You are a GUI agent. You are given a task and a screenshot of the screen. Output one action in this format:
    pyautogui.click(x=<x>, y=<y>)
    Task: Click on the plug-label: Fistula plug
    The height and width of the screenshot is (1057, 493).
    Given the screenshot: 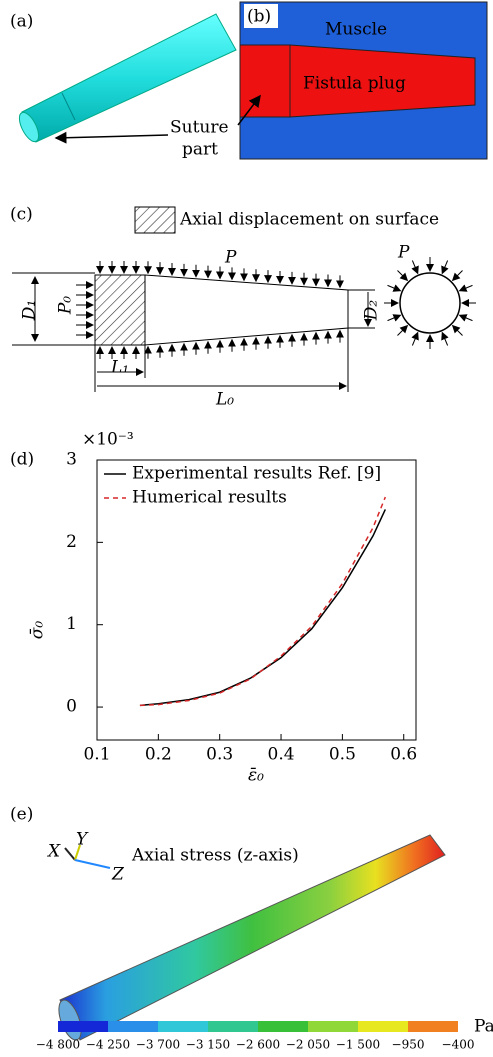 What is the action you would take?
    pyautogui.click(x=354, y=84)
    